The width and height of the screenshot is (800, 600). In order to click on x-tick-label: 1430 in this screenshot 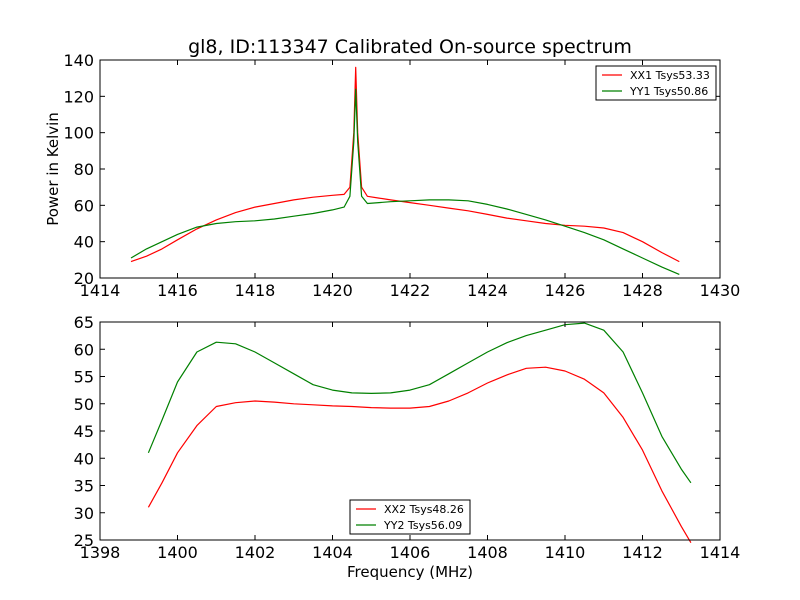, I will do `click(720, 290)`.